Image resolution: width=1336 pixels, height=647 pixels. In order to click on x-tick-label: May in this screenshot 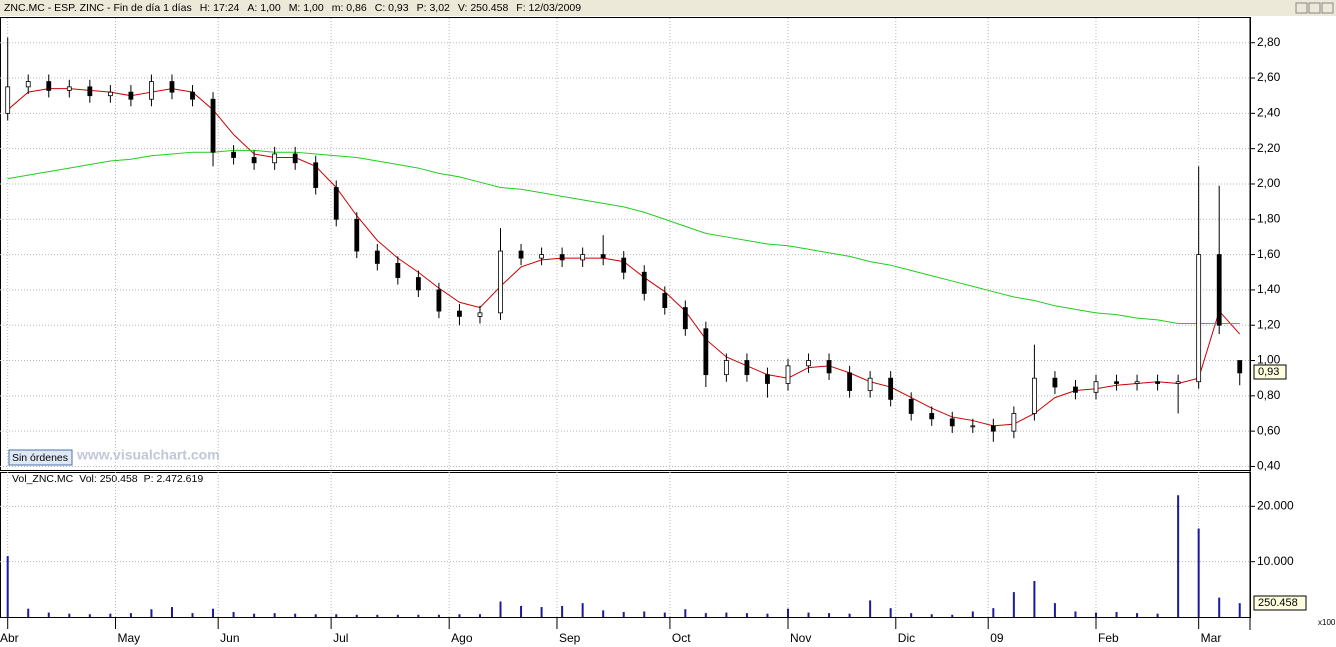, I will do `click(129, 638)`.